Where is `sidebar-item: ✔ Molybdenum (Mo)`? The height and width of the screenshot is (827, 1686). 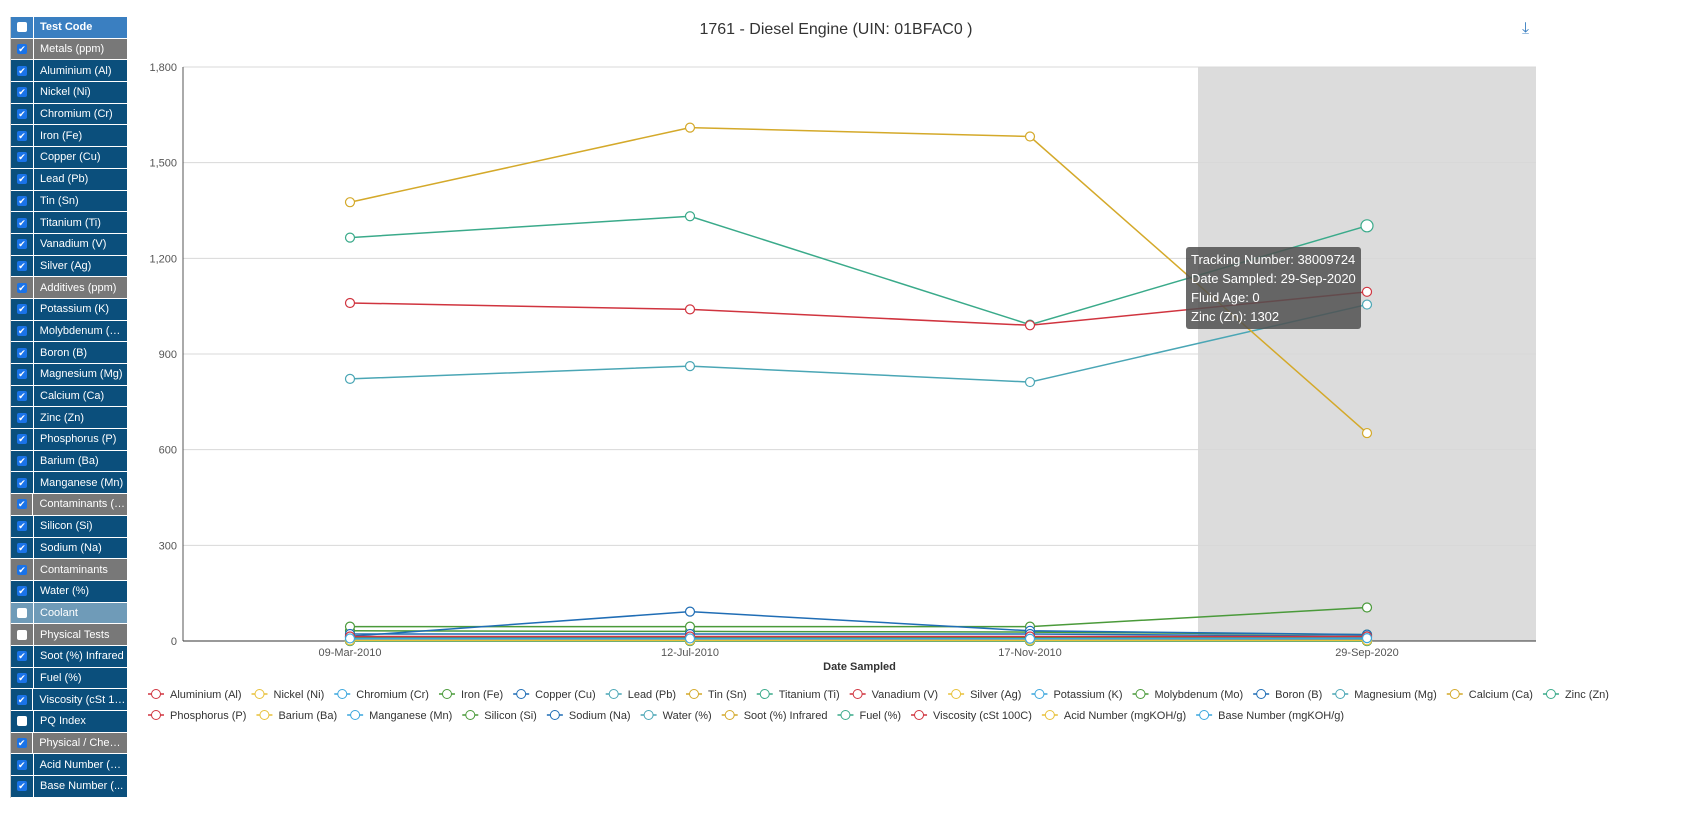 sidebar-item: ✔ Molybdenum (Mo) is located at coordinates (69, 331).